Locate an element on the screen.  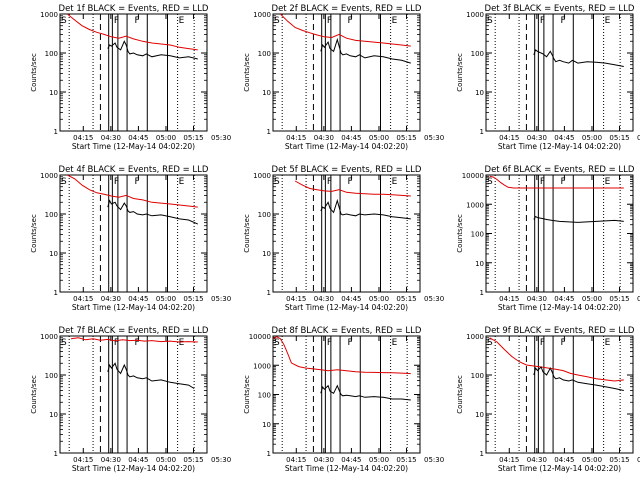
panel-title: Det 2f BLACK = Events, RED = LLD is located at coordinates (347, 9).